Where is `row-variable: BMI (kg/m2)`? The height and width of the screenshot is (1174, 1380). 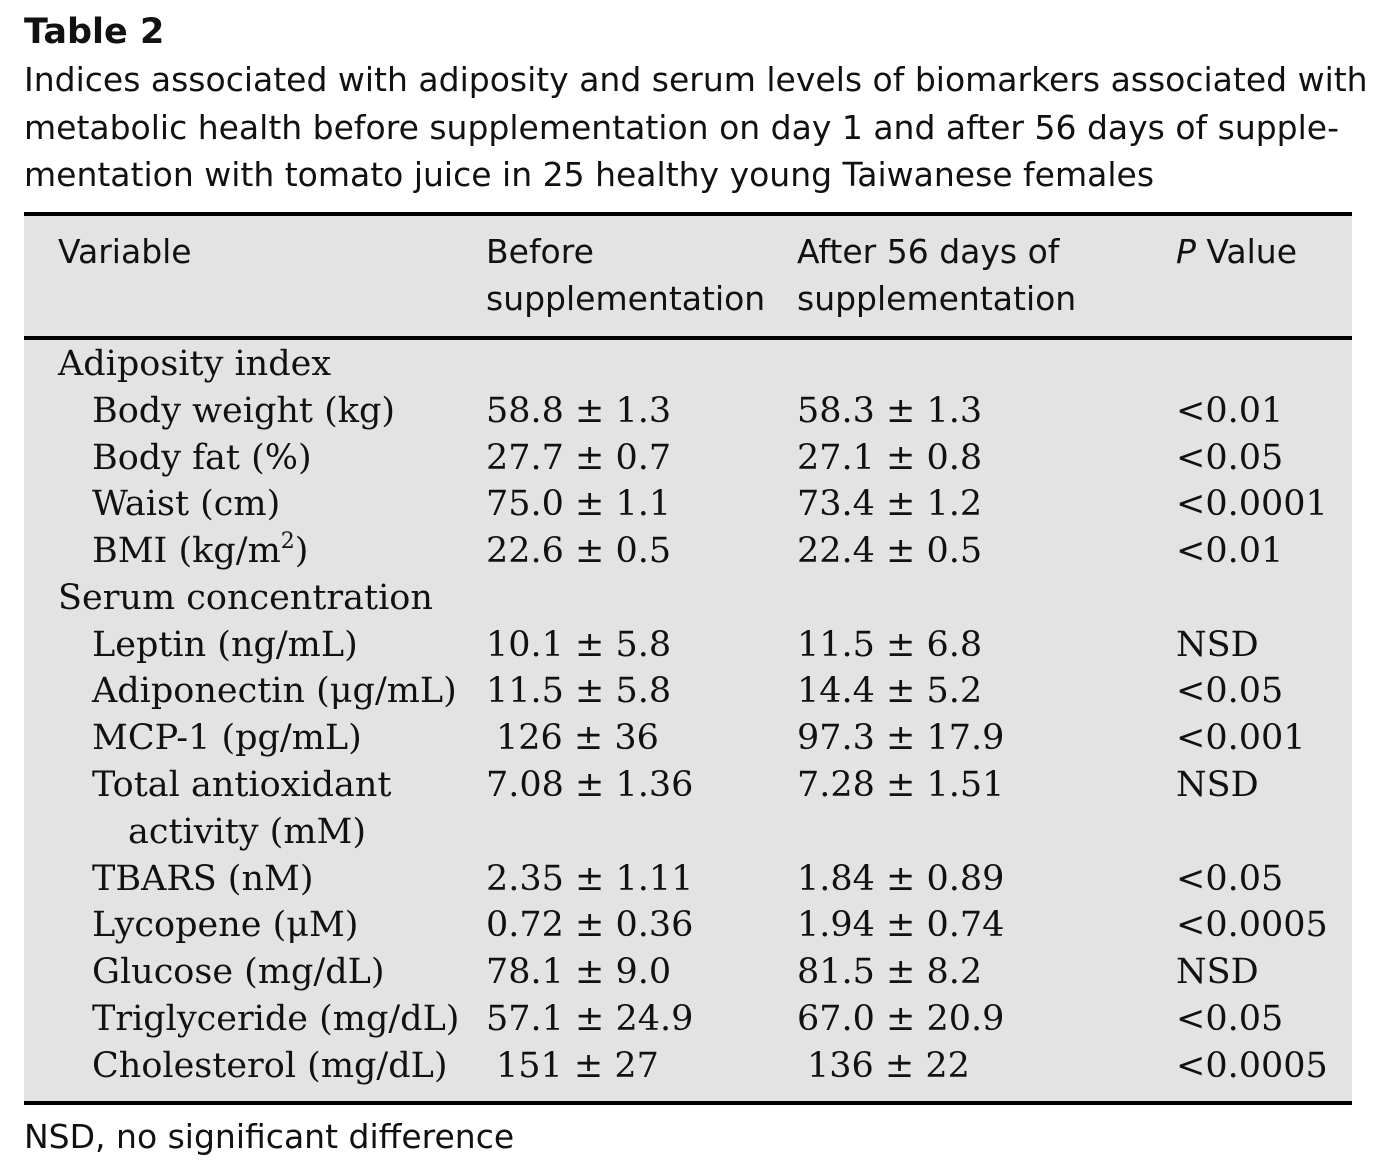
row-variable: BMI (kg/m2) is located at coordinates (200, 551).